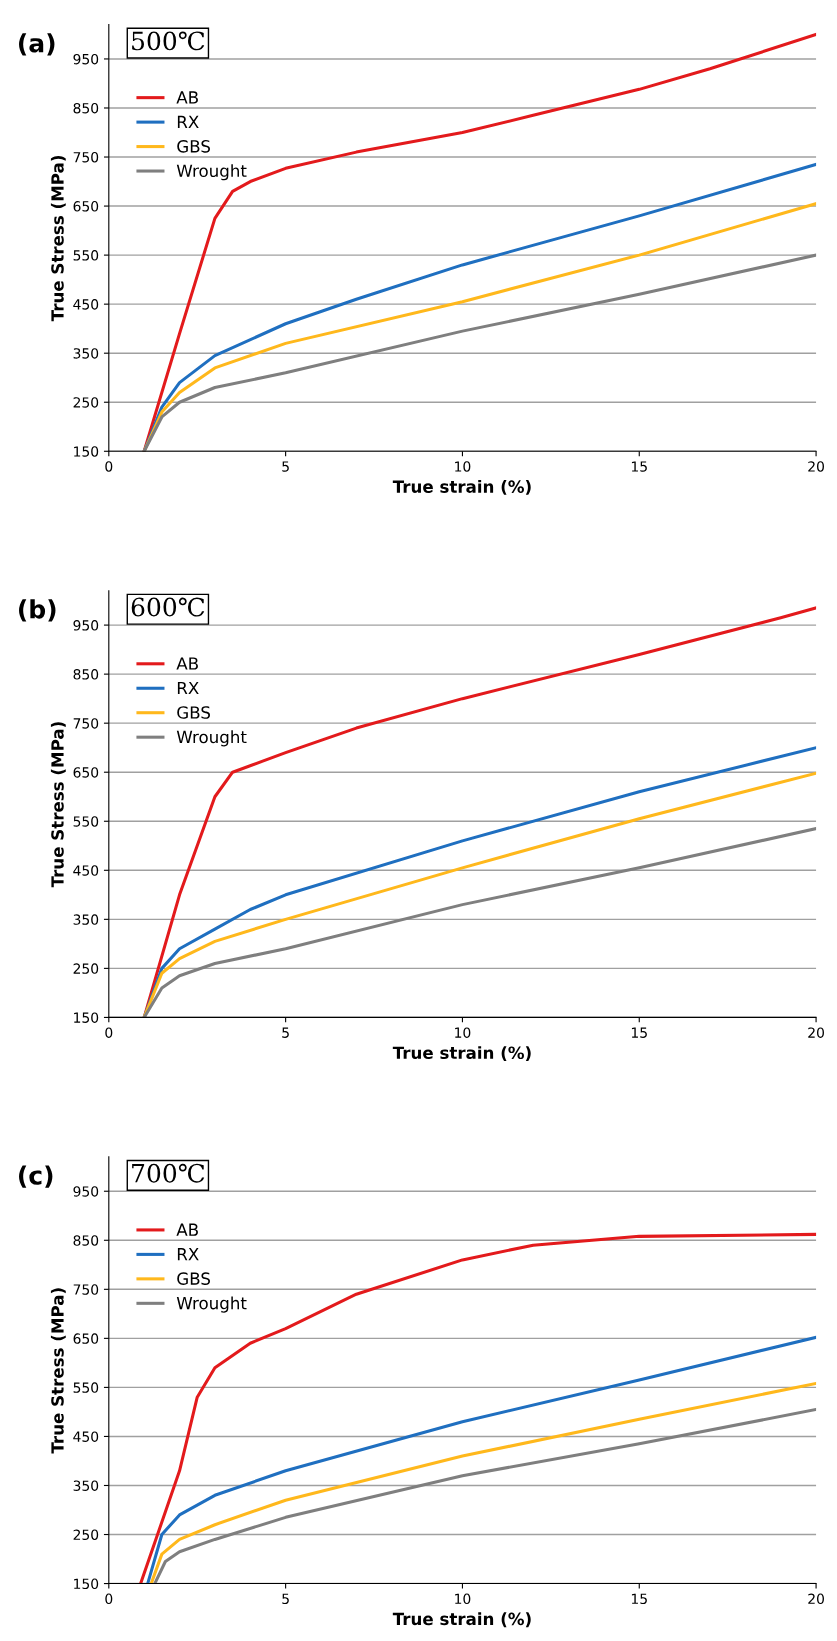 The width and height of the screenshot is (837, 1641). Describe the element at coordinates (37, 610) in the screenshot. I see `text: (b)` at that location.